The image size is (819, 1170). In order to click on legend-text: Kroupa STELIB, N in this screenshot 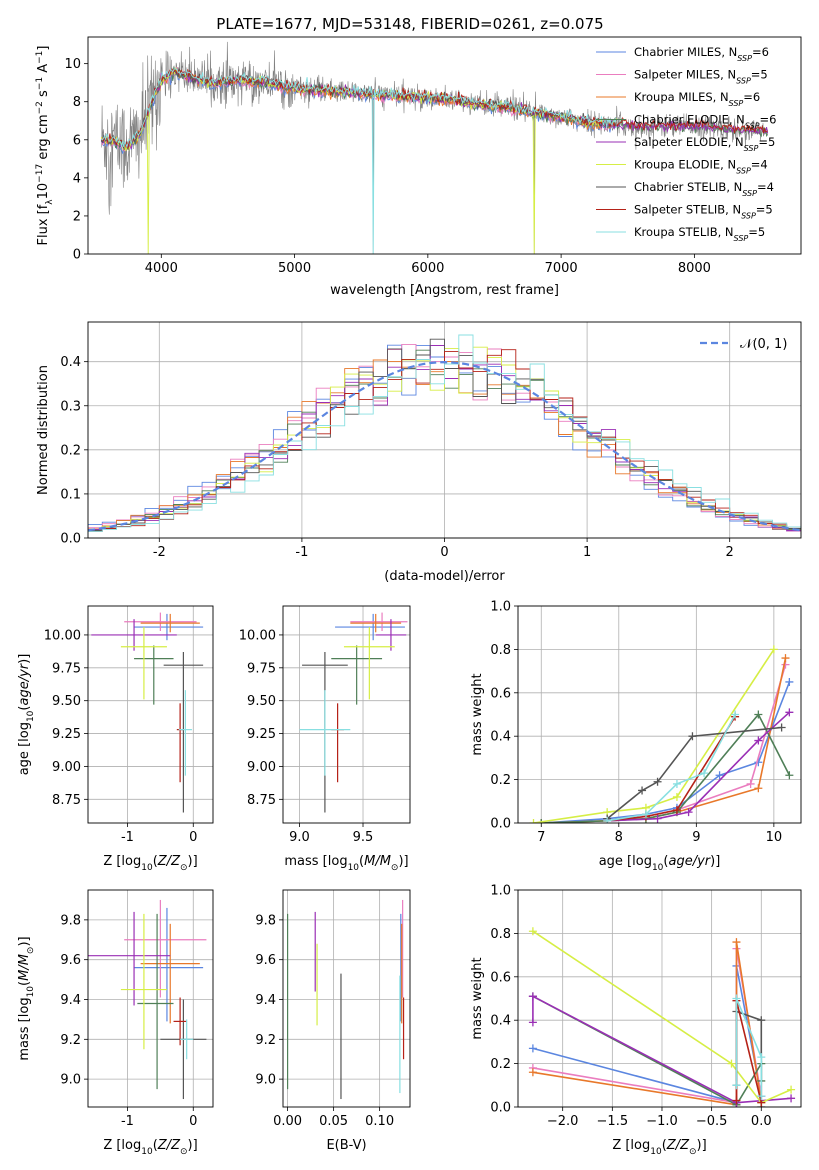, I will do `click(684, 232)`.